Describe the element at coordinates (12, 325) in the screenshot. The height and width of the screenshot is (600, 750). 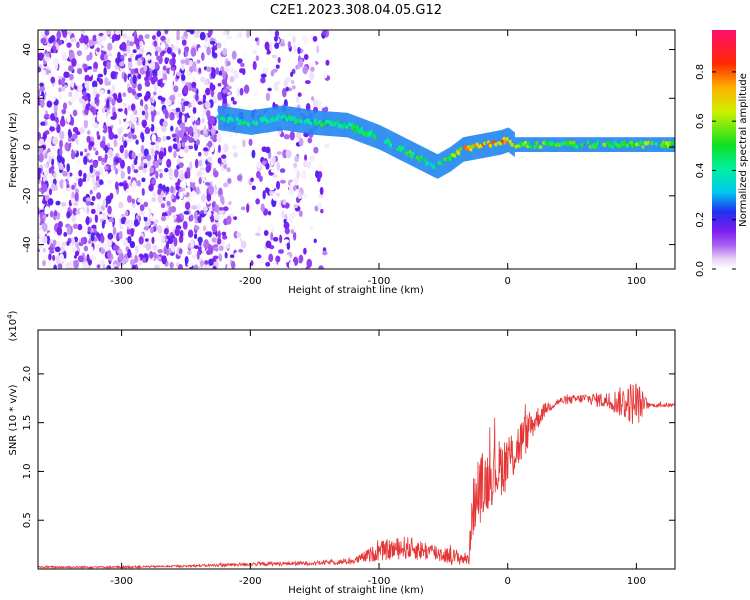
I see `svg-text: (x104)` at that location.